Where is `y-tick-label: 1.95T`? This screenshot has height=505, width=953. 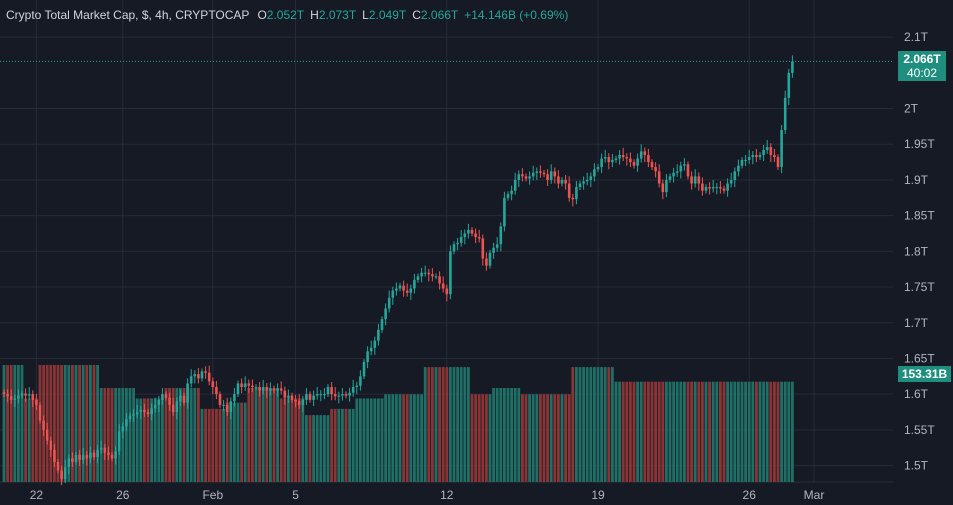 y-tick-label: 1.95T is located at coordinates (919, 144).